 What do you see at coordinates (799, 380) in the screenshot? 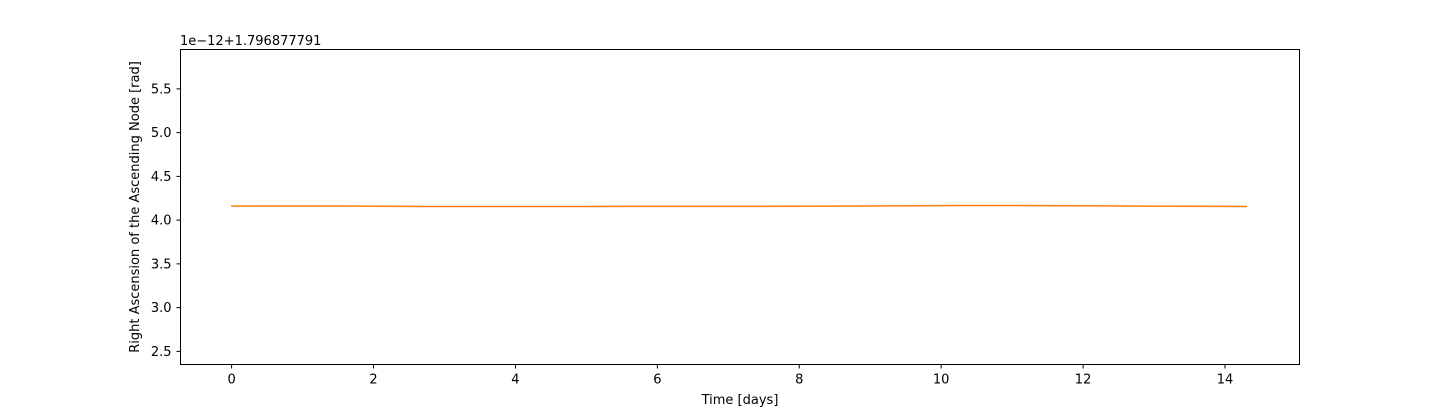
I see `x-tick-label: 8` at bounding box center [799, 380].